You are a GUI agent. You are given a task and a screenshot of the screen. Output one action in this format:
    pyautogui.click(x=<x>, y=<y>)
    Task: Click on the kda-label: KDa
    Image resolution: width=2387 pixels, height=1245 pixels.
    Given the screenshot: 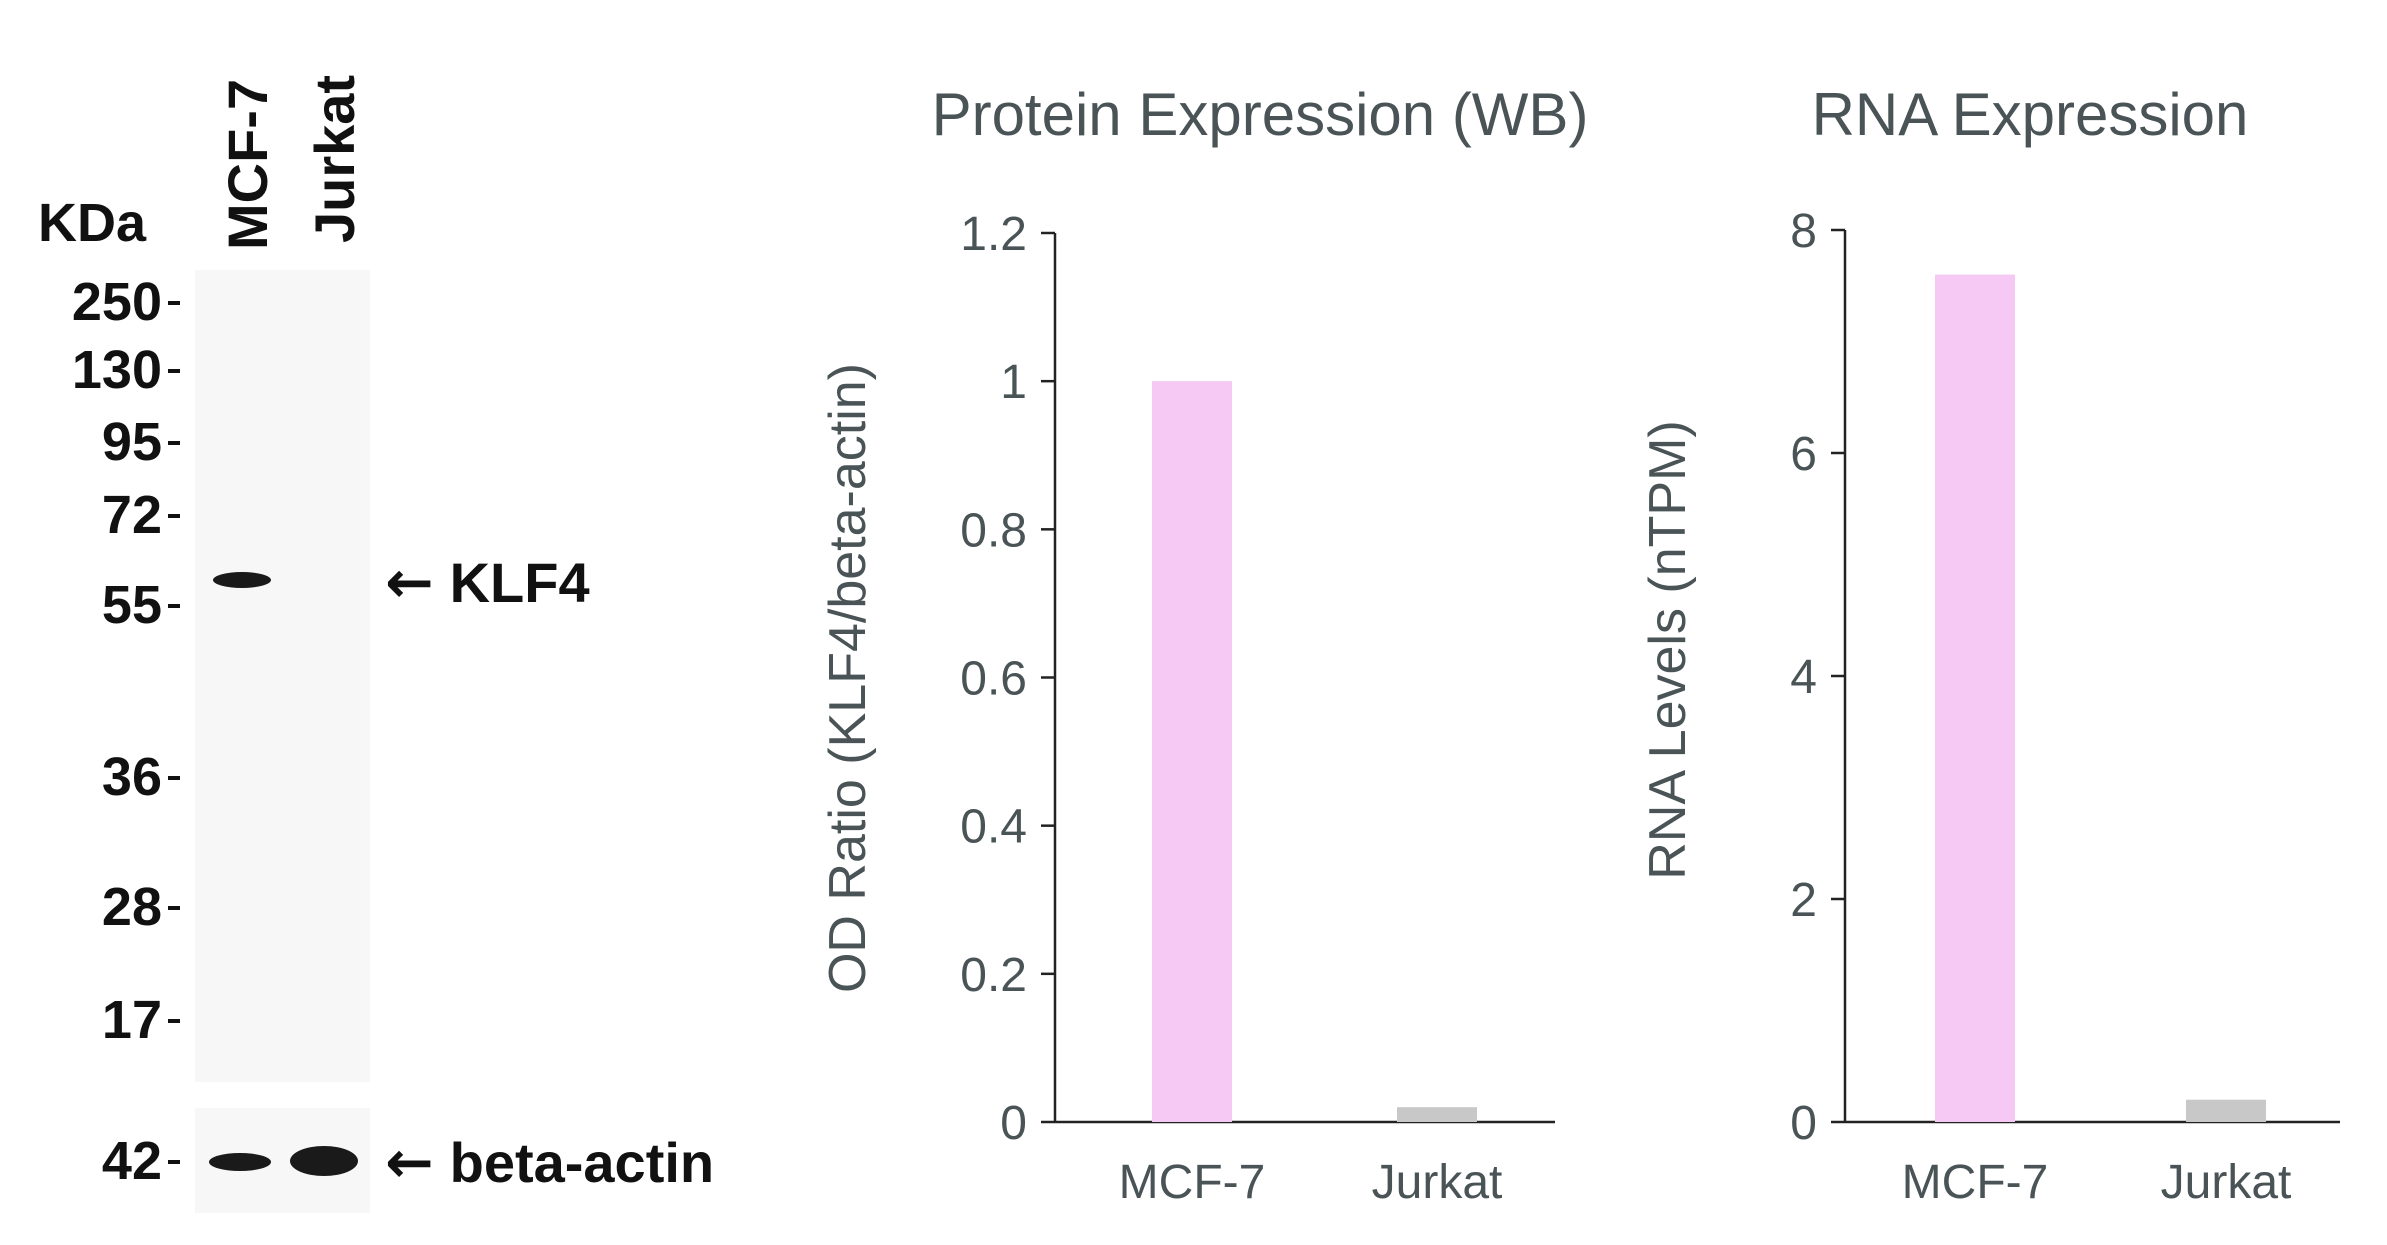 What is the action you would take?
    pyautogui.click(x=92, y=223)
    